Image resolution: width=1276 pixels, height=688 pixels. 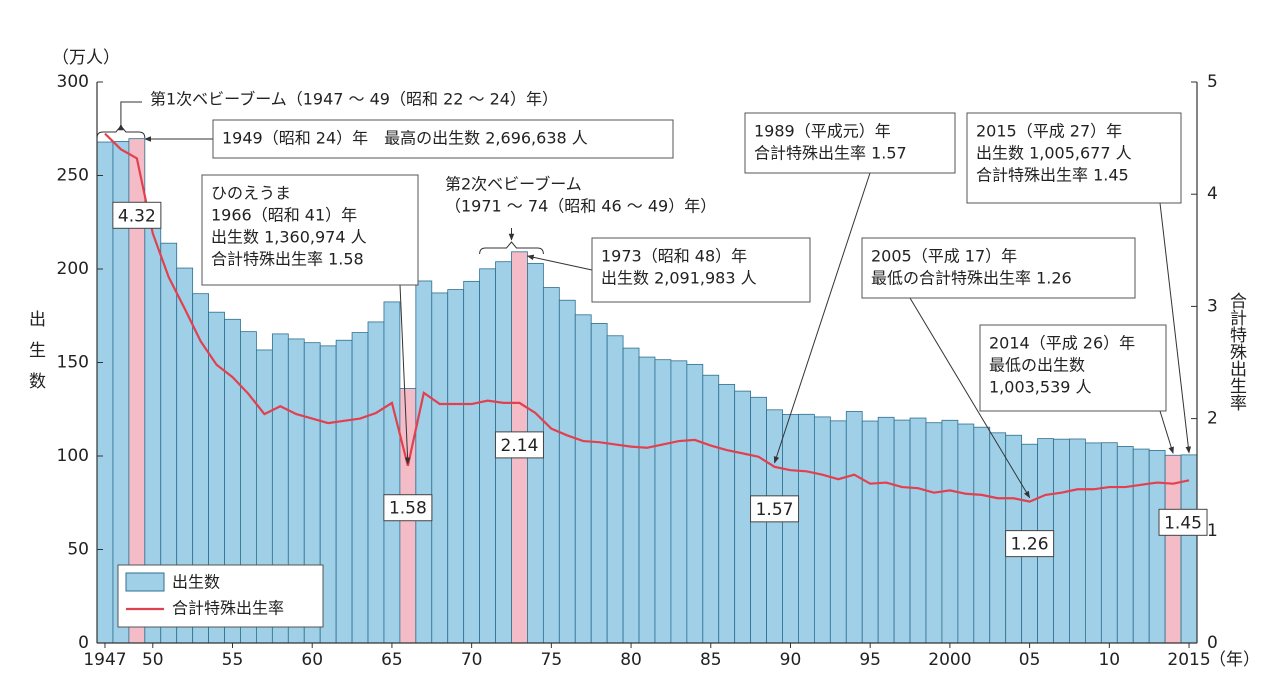 I want to click on y2-tick-label: 3, so click(x=1212, y=306).